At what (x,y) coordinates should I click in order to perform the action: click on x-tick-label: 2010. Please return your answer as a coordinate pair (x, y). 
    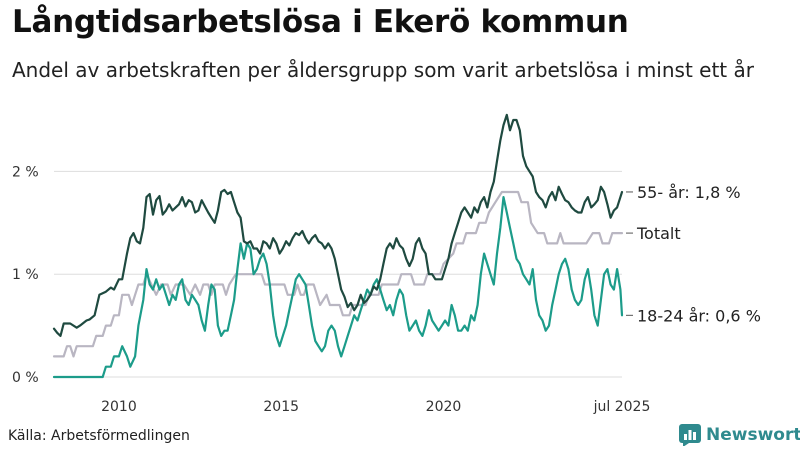
    Looking at the image, I should click on (119, 407).